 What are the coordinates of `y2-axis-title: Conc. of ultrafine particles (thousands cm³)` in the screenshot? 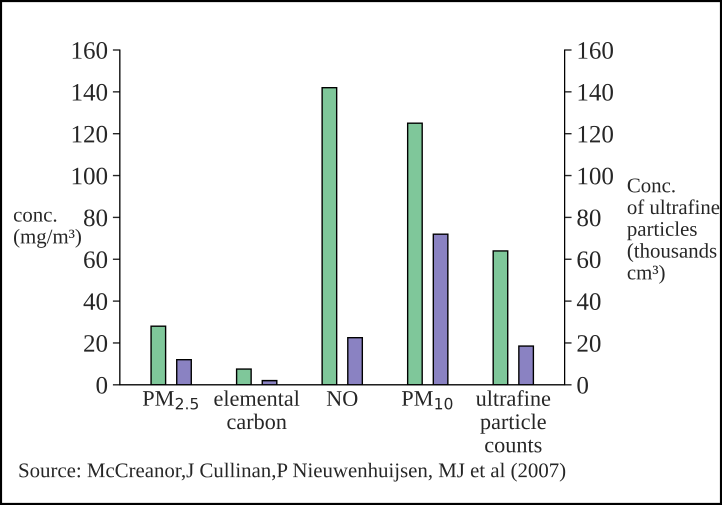 It's located at (673, 231).